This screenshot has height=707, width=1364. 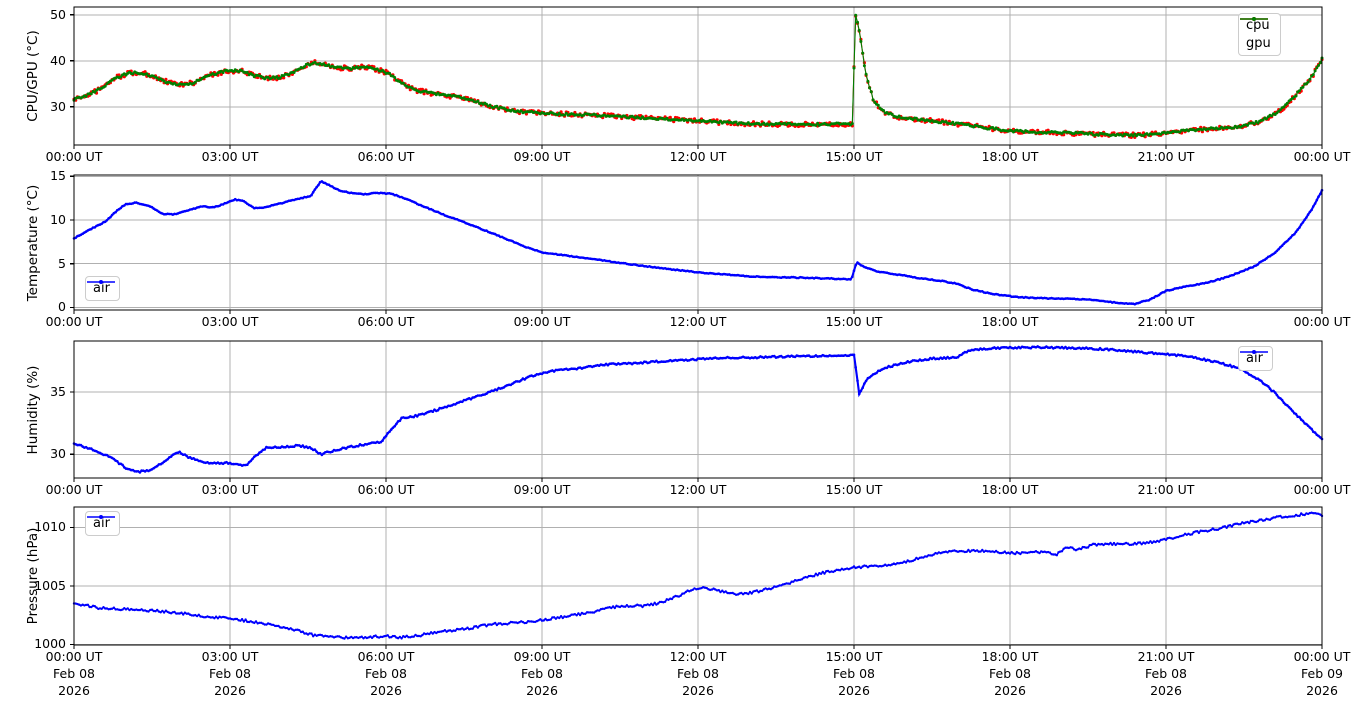 What do you see at coordinates (33, 409) in the screenshot?
I see `y-axis-label-2: Humidity (%)` at bounding box center [33, 409].